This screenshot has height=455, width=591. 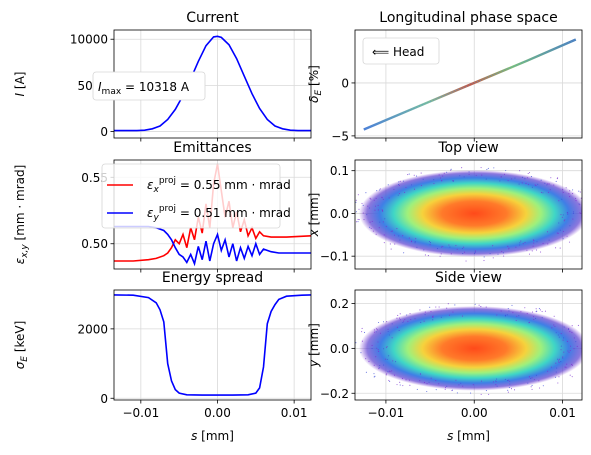 What do you see at coordinates (339, 214) in the screenshot?
I see `tick-label-y: 0.0` at bounding box center [339, 214].